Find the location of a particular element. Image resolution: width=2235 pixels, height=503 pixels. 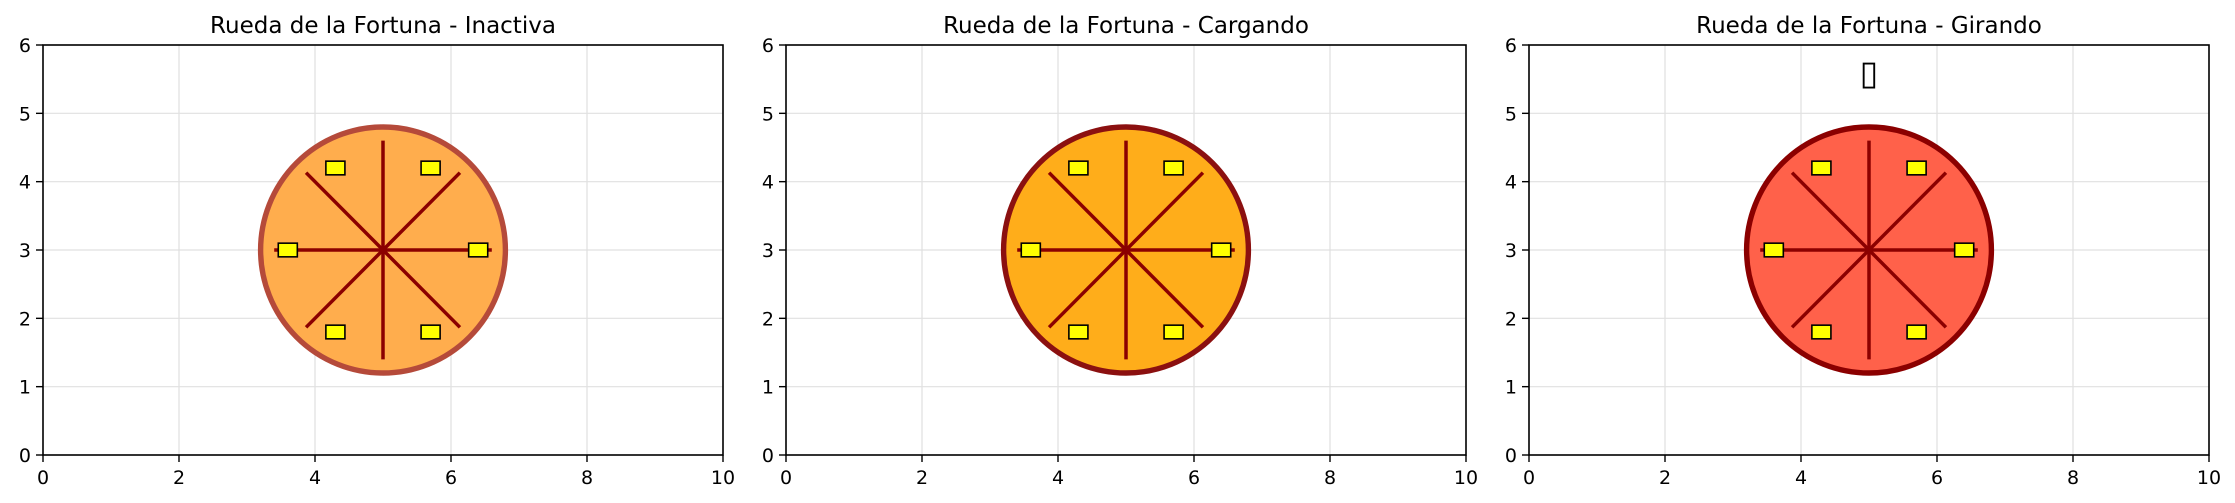

status-glyph: ▯ is located at coordinates (1869, 73).